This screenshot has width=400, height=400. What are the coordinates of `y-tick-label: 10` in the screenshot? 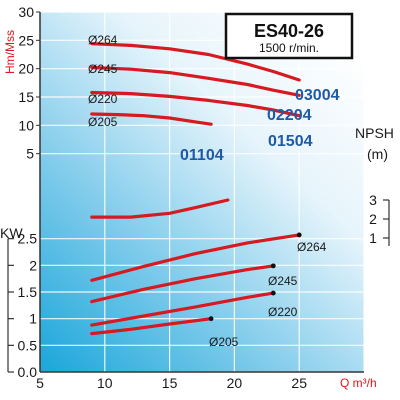 It's located at (26, 125).